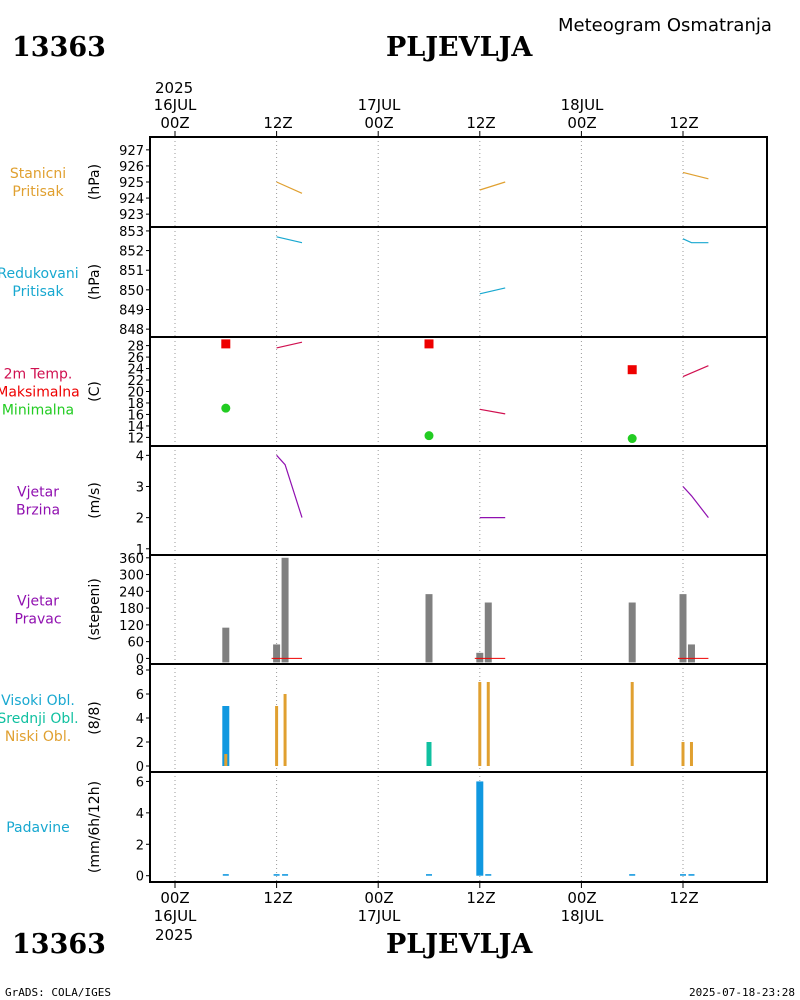 The width and height of the screenshot is (800, 1000). What do you see at coordinates (135, 381) in the screenshot?
I see `y-tick-label: 22` at bounding box center [135, 381].